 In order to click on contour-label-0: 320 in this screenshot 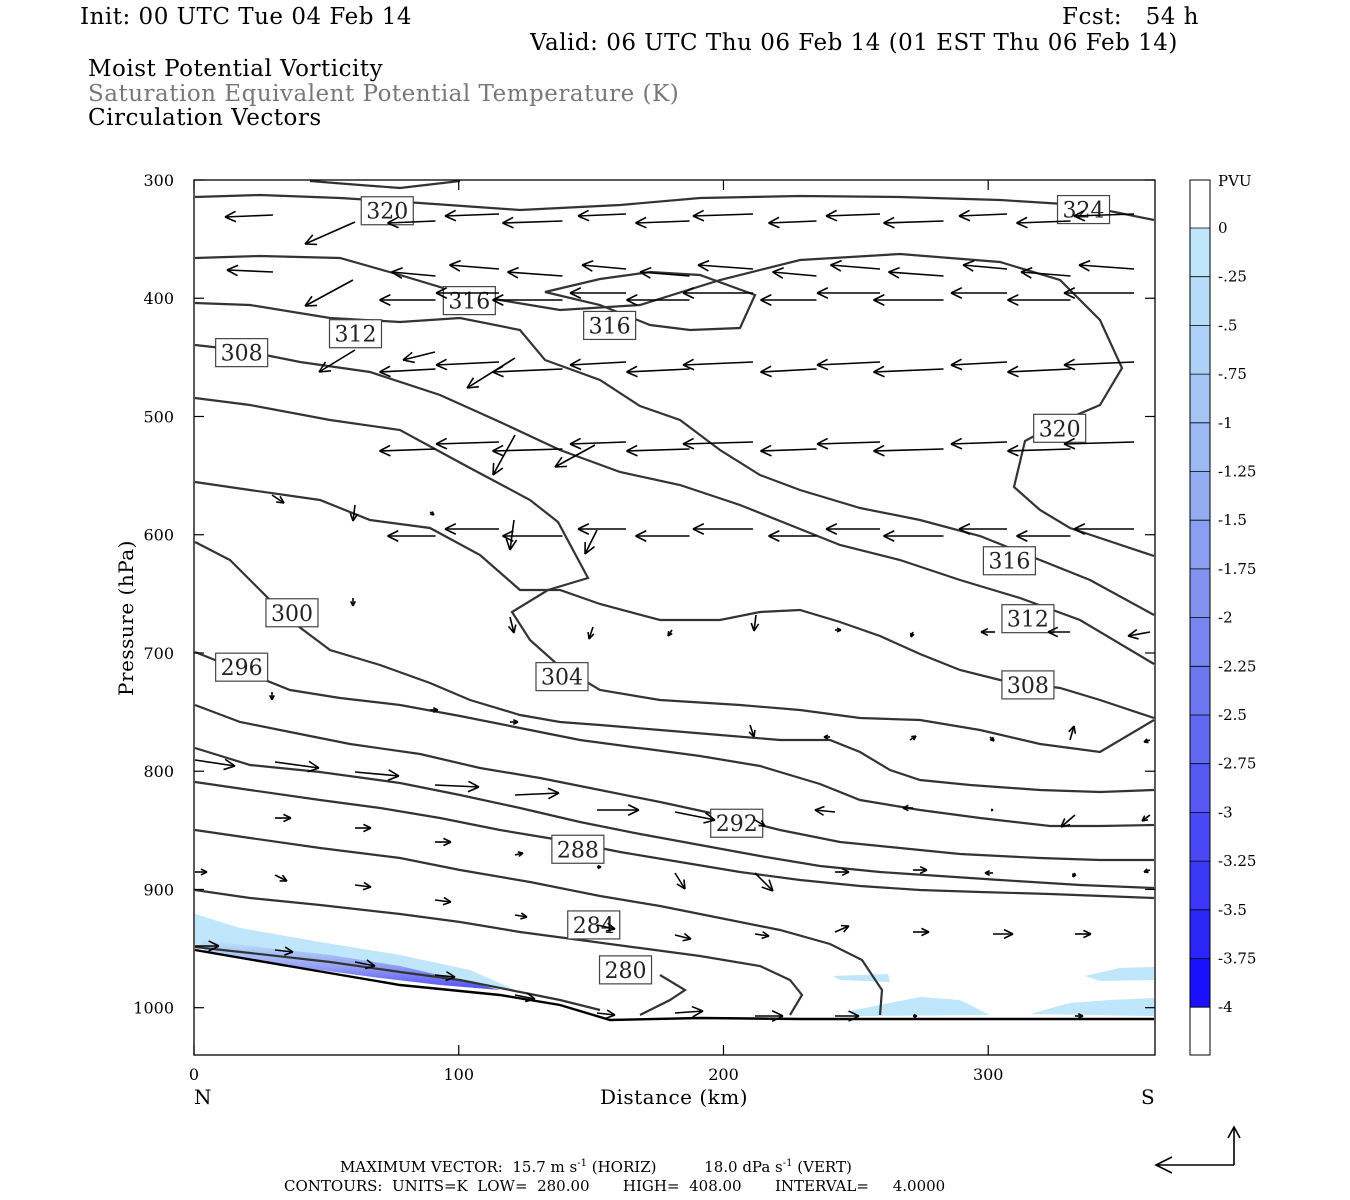, I will do `click(387, 212)`.